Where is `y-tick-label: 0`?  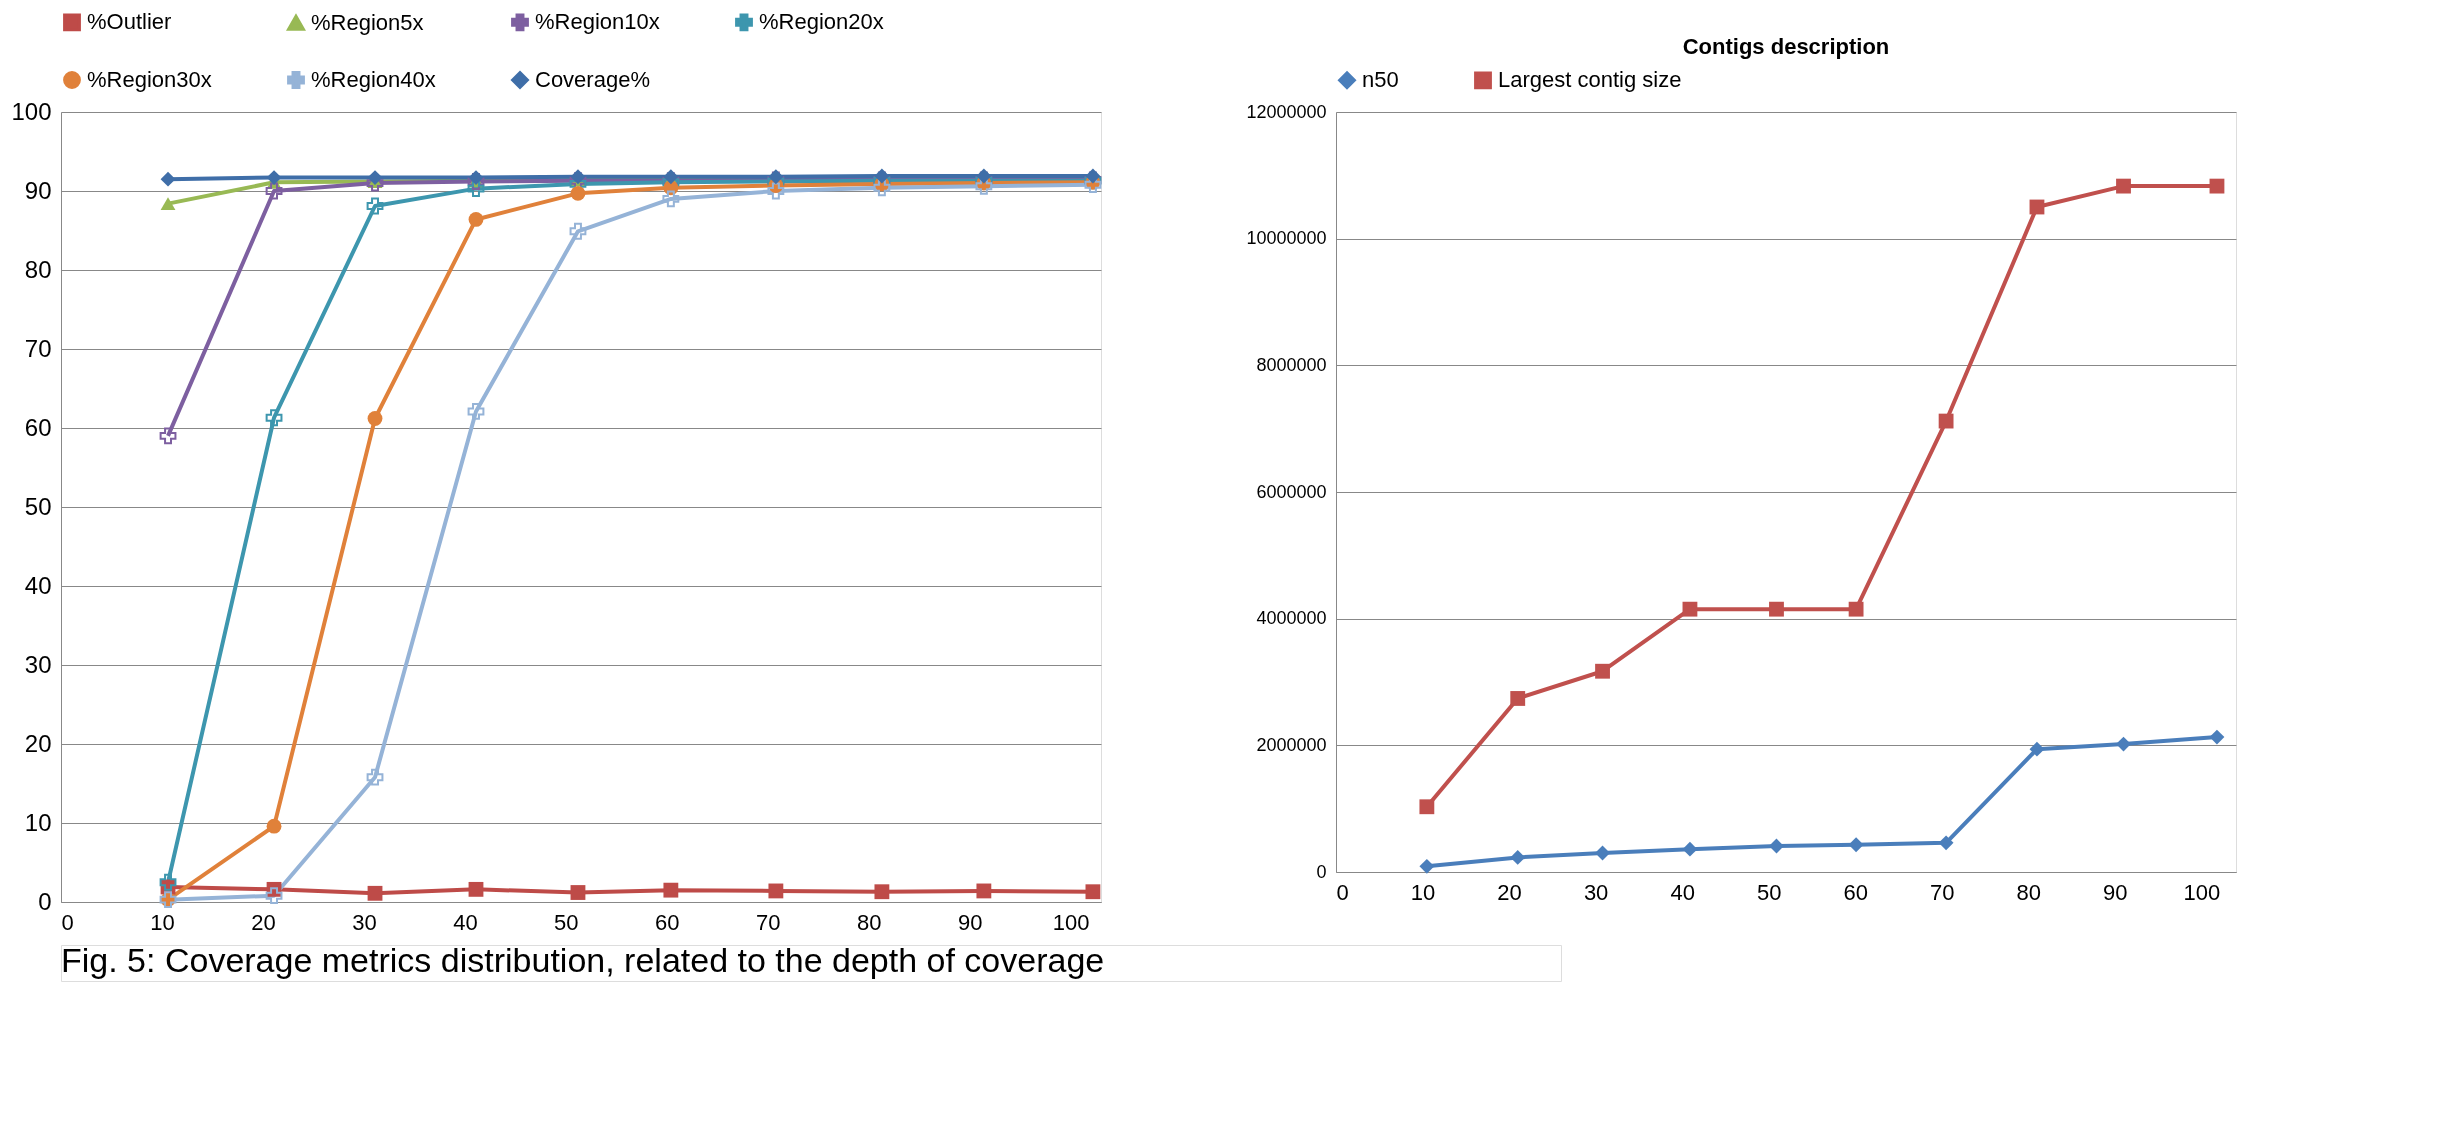 y-tick-label: 0 is located at coordinates (1321, 871).